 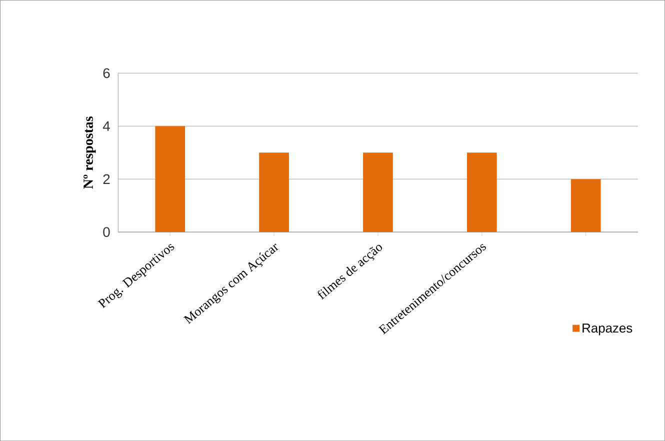 I want to click on y-tick-label: 2, so click(x=106, y=179).